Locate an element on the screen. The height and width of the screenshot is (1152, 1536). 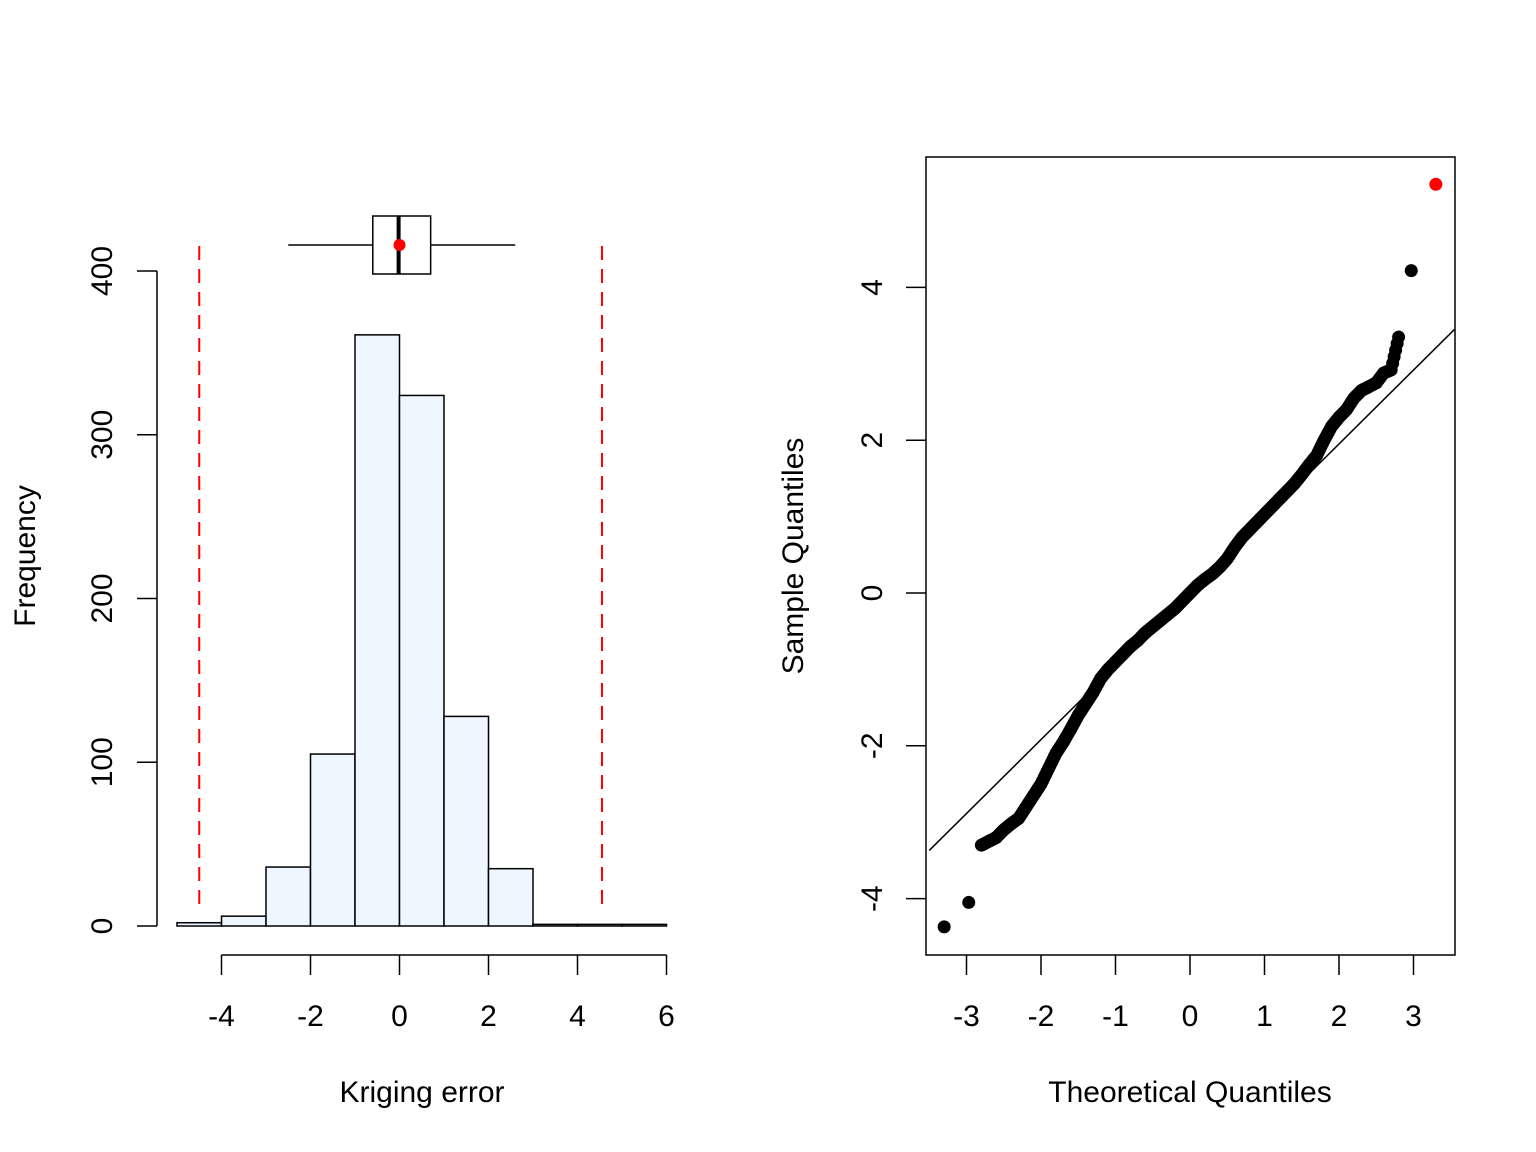
qq-x-tick-label: 3 is located at coordinates (1413, 1016).